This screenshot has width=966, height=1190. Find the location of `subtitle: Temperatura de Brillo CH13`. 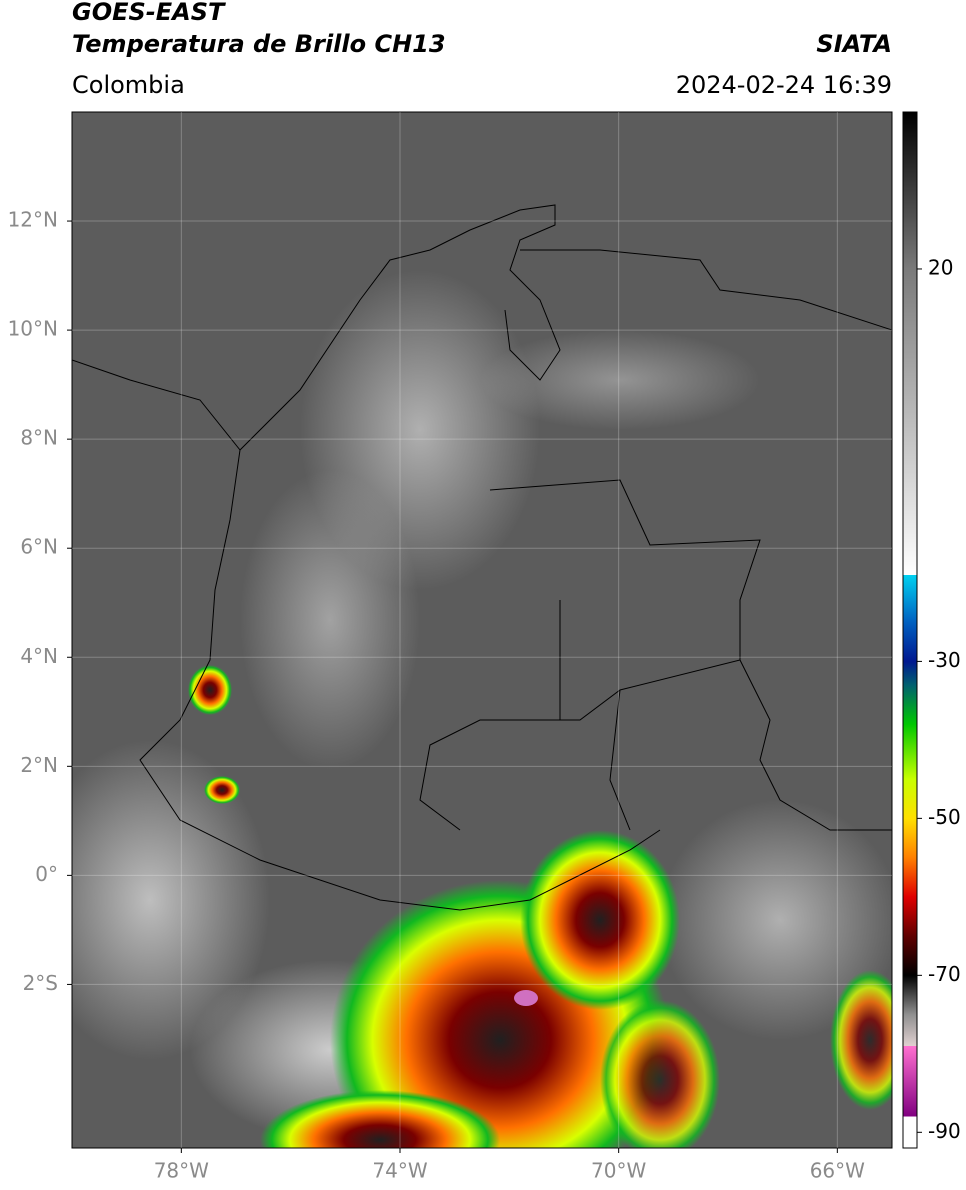

subtitle: Temperatura de Brillo CH13 is located at coordinates (259, 44).